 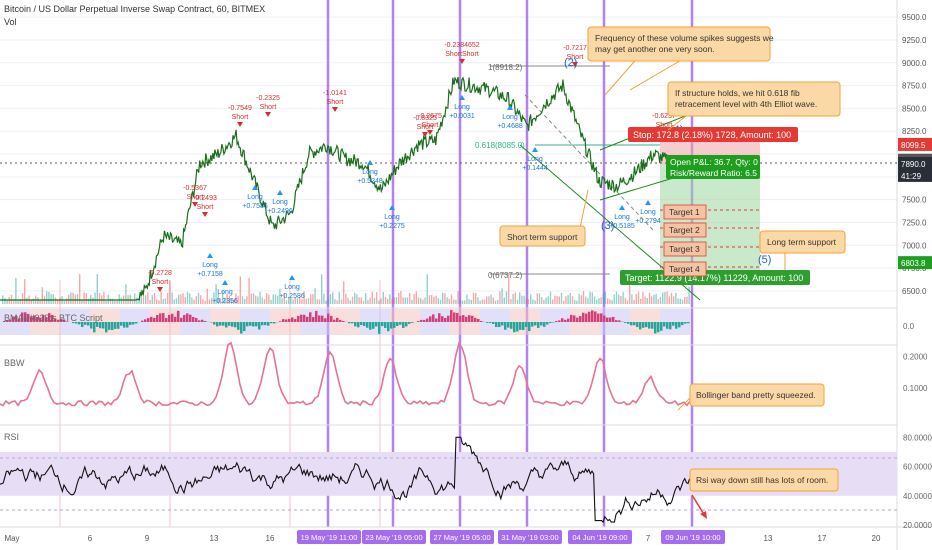 What do you see at coordinates (914, 245) in the screenshot?
I see `price-tick: 7000.0` at bounding box center [914, 245].